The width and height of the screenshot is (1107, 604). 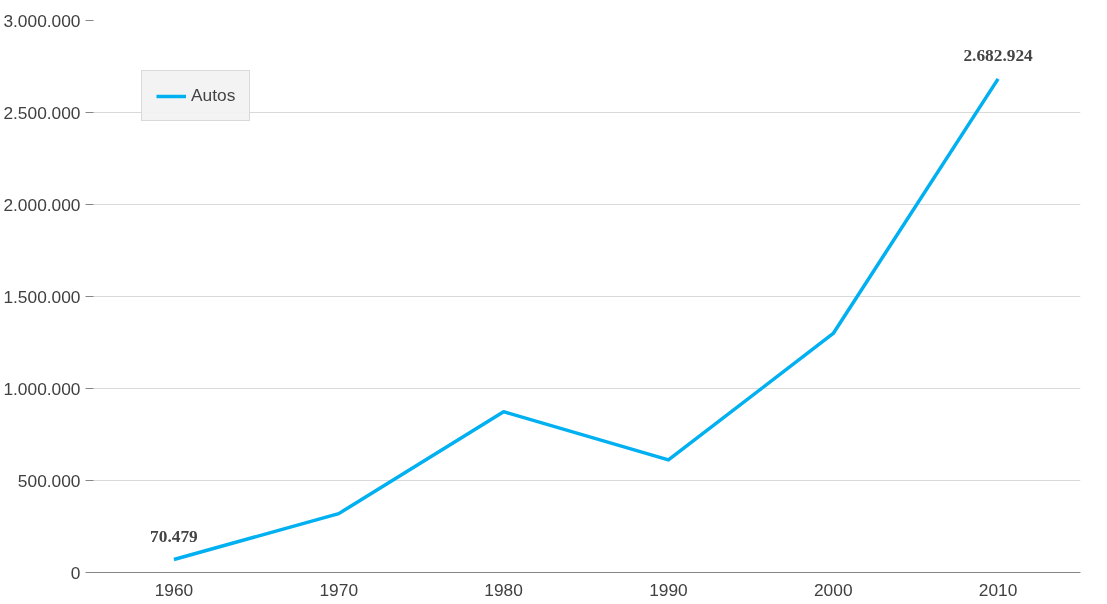 What do you see at coordinates (75, 572) in the screenshot?
I see `y-tick-label: 0` at bounding box center [75, 572].